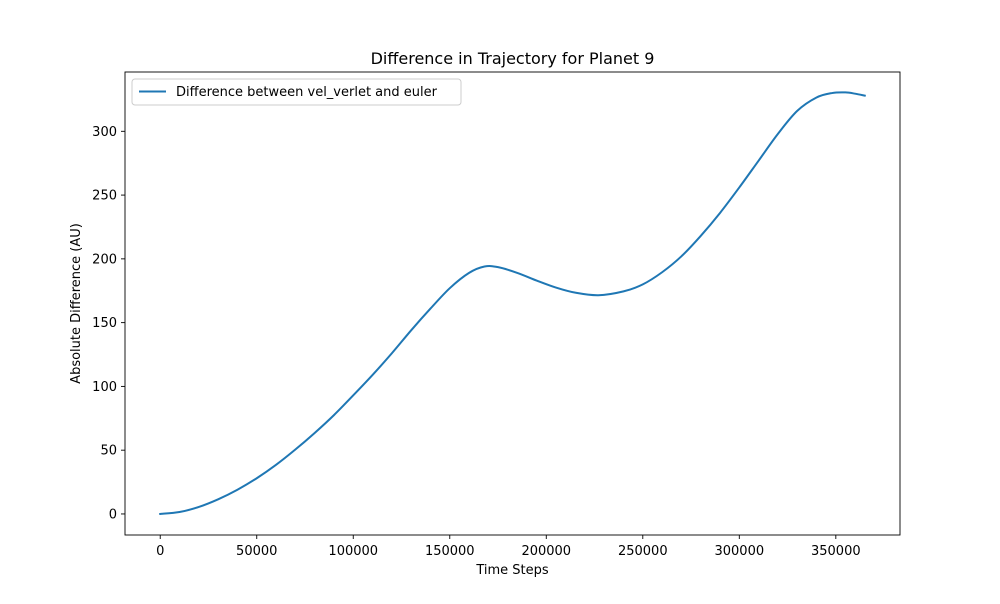 The height and width of the screenshot is (604, 1000). I want to click on x-axis-label: Time Steps, so click(512, 570).